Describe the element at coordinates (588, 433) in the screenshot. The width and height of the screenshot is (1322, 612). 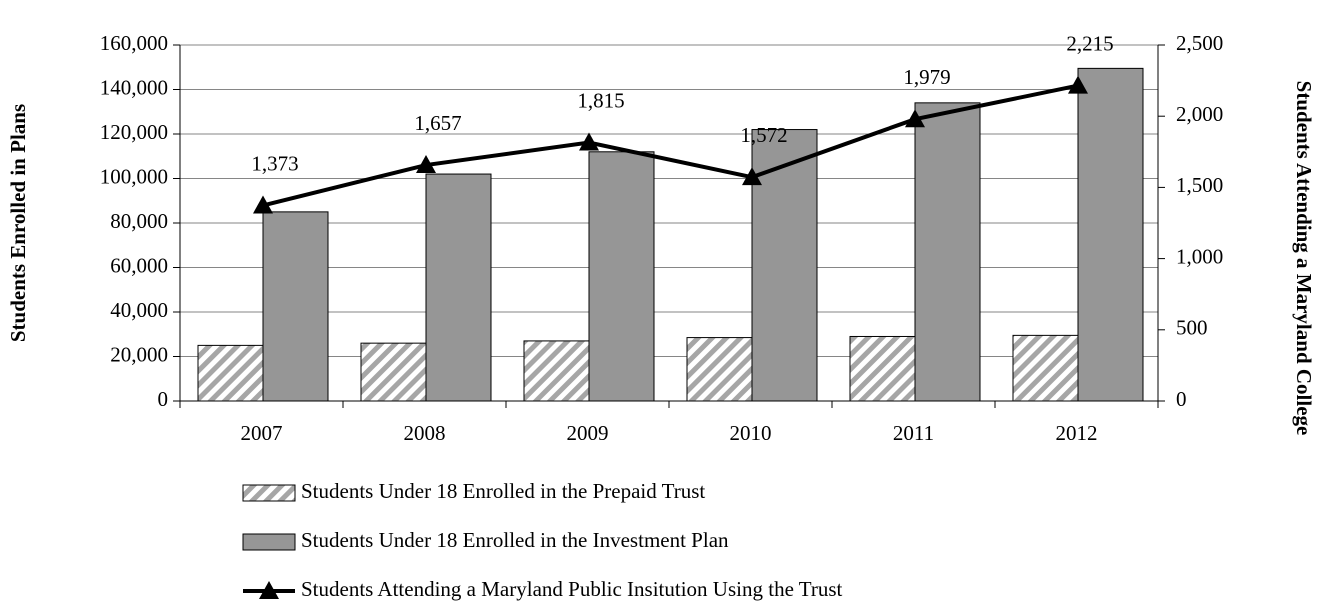
I see `x-tick-label: 2009` at that location.